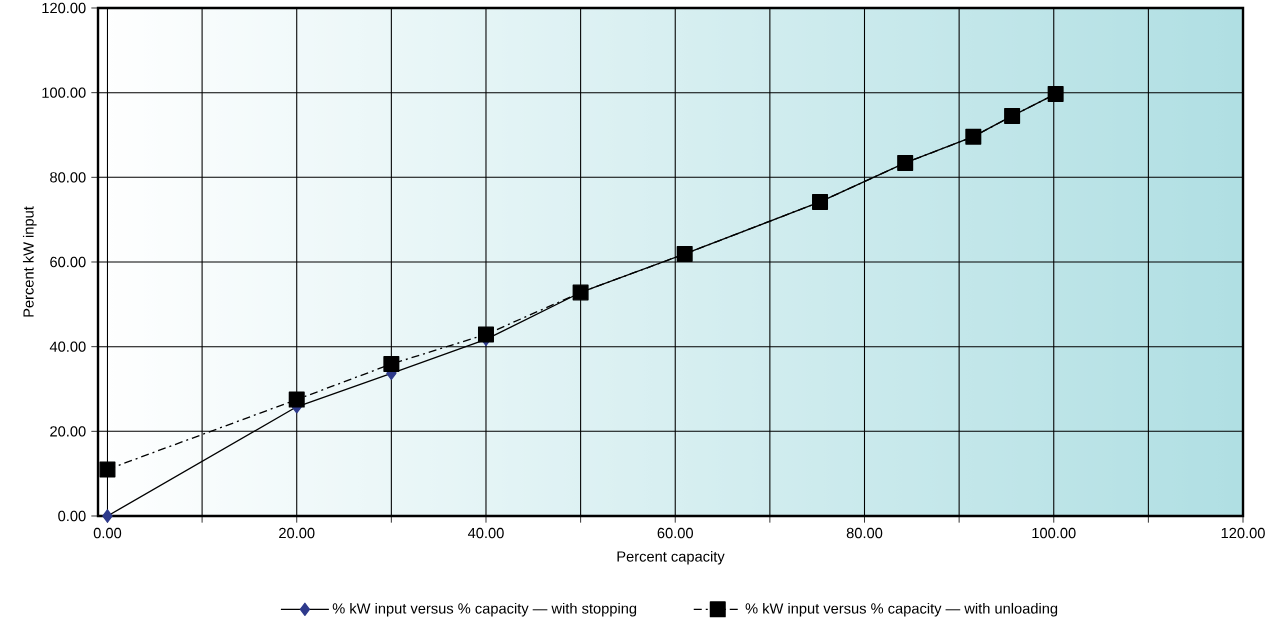 The width and height of the screenshot is (1273, 629). I want to click on y-tick-label: 0.00, so click(72, 516).